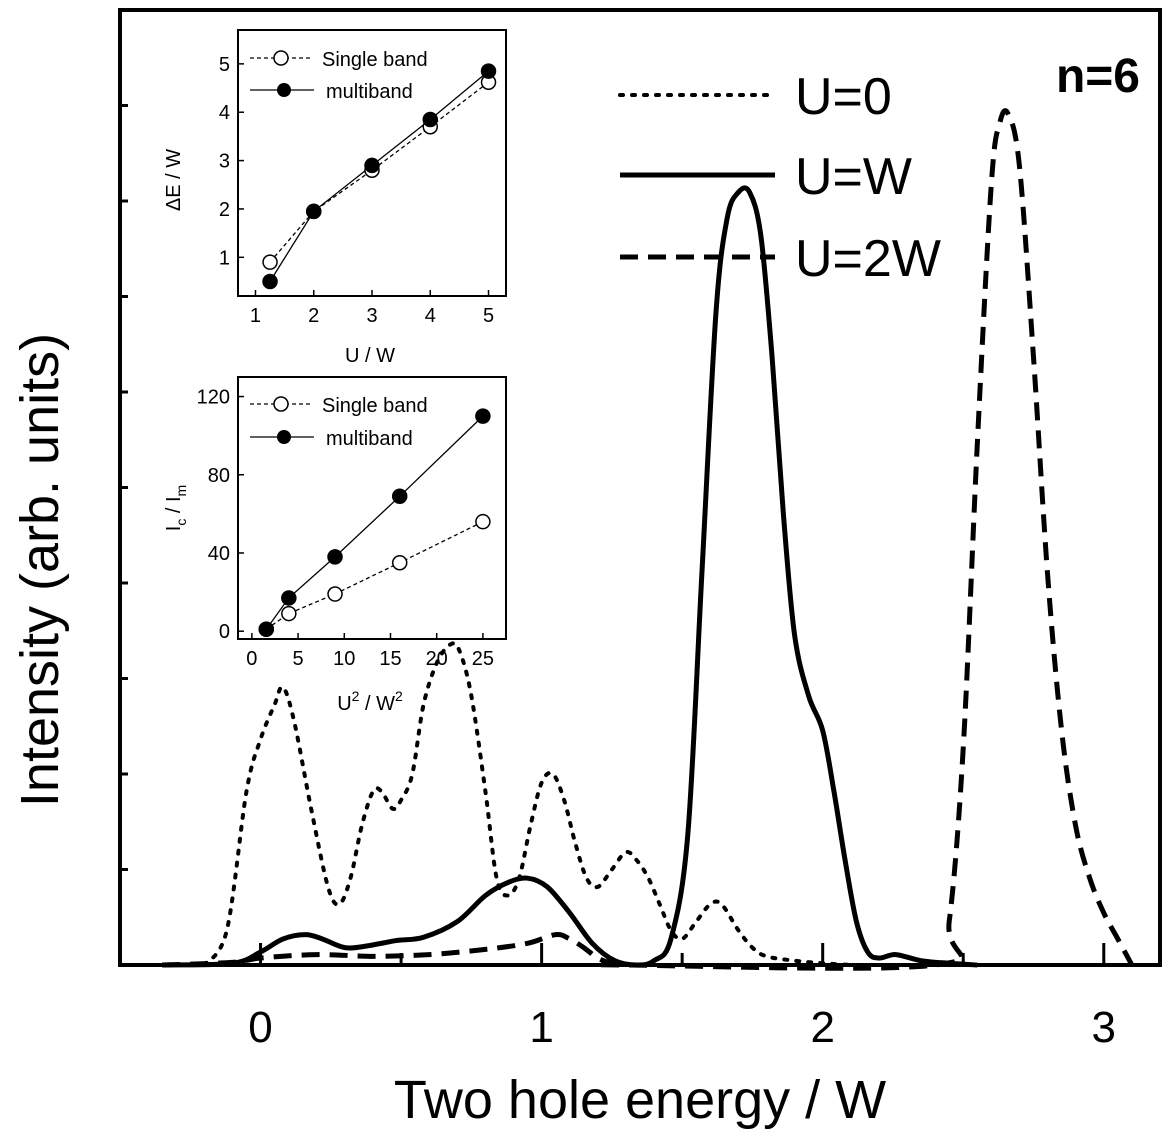 This screenshot has width=1166, height=1132. I want to click on inset2-x-tick-label: 20, so click(437, 659).